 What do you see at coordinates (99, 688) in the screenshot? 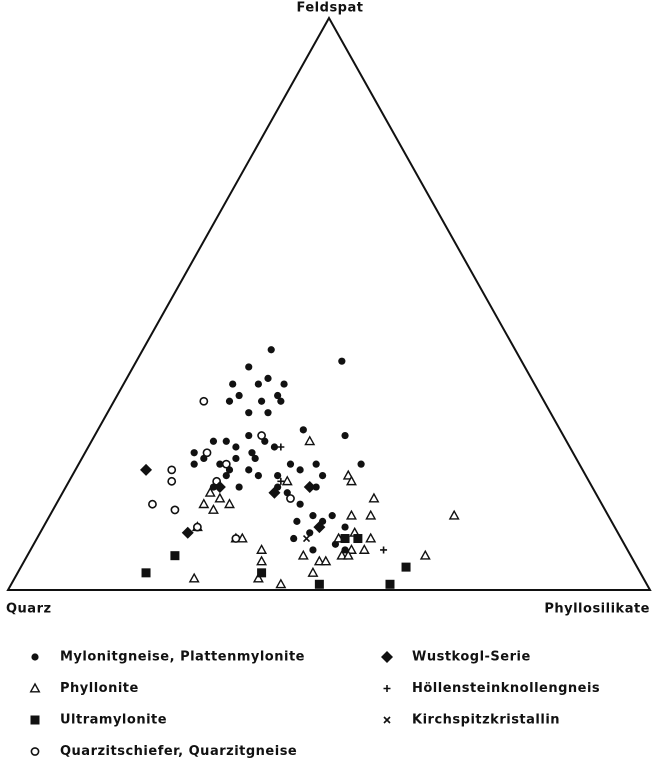
I see `legend-label: Phyllonite` at bounding box center [99, 688].